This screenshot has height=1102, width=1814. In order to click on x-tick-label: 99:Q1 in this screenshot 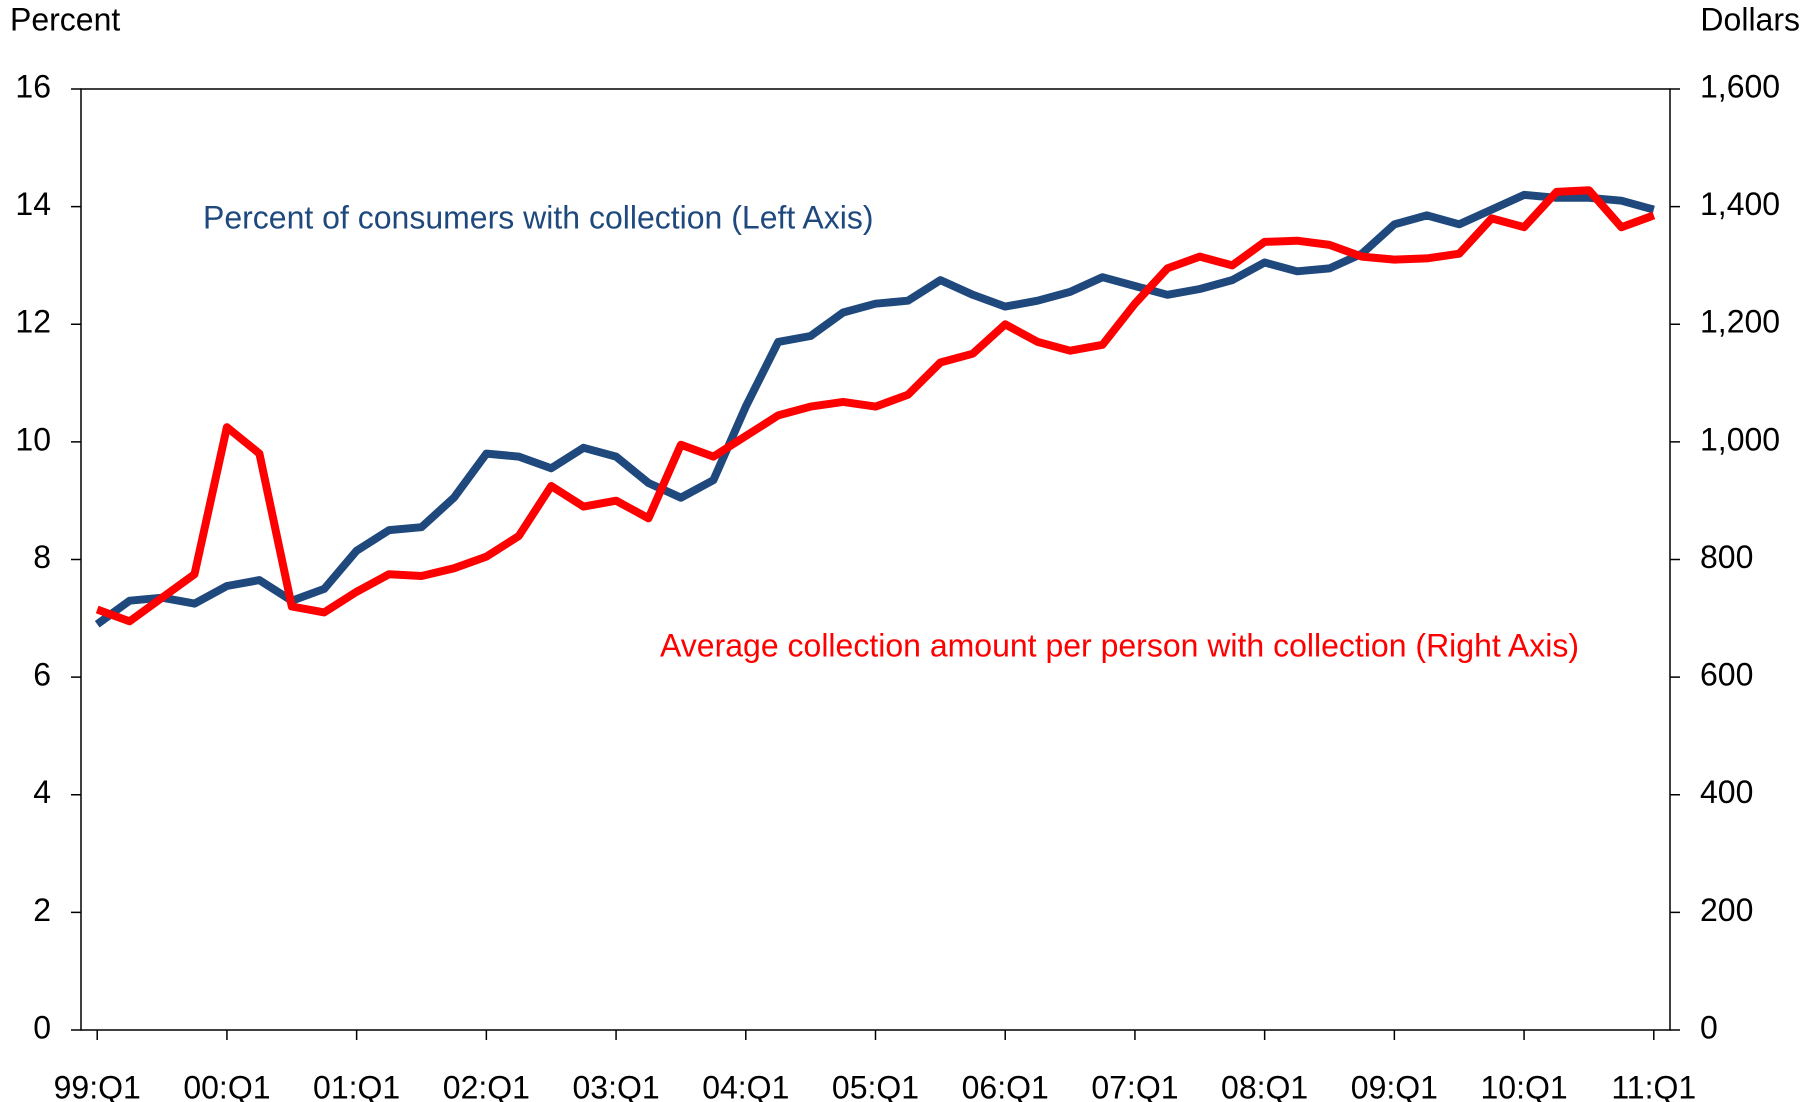, I will do `click(97, 1085)`.